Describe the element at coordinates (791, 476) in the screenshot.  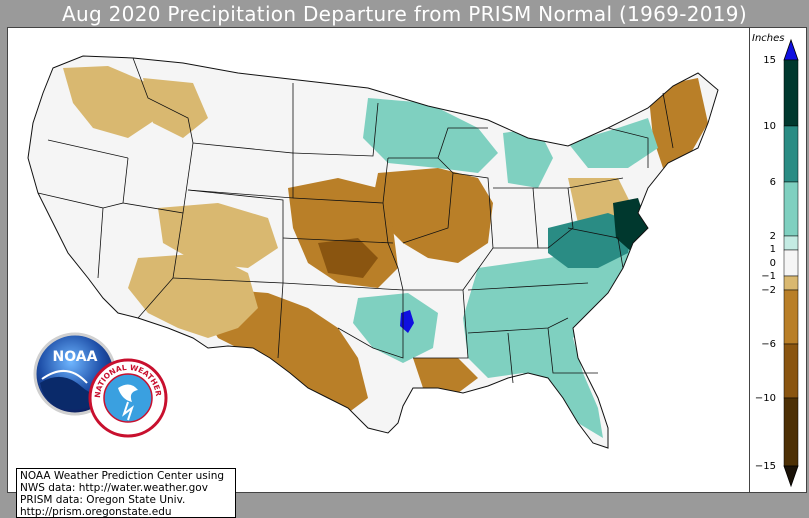
I see `legend-arrow-down` at that location.